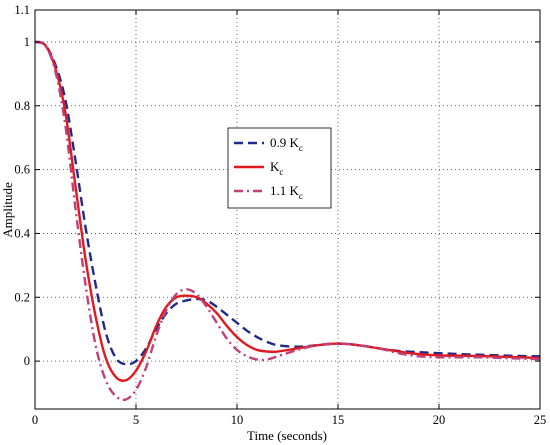  I want to click on x-tick-label: 25, so click(540, 420).